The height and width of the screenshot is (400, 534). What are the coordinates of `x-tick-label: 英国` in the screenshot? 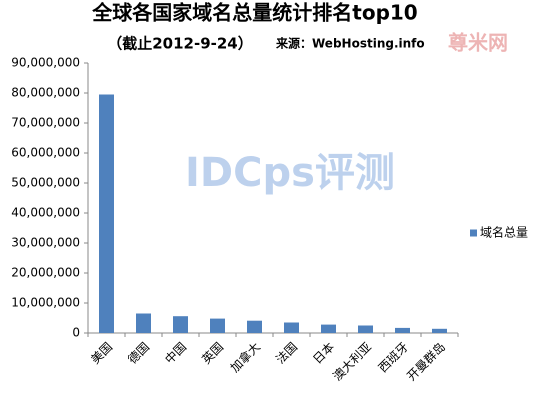 It's located at (212, 353).